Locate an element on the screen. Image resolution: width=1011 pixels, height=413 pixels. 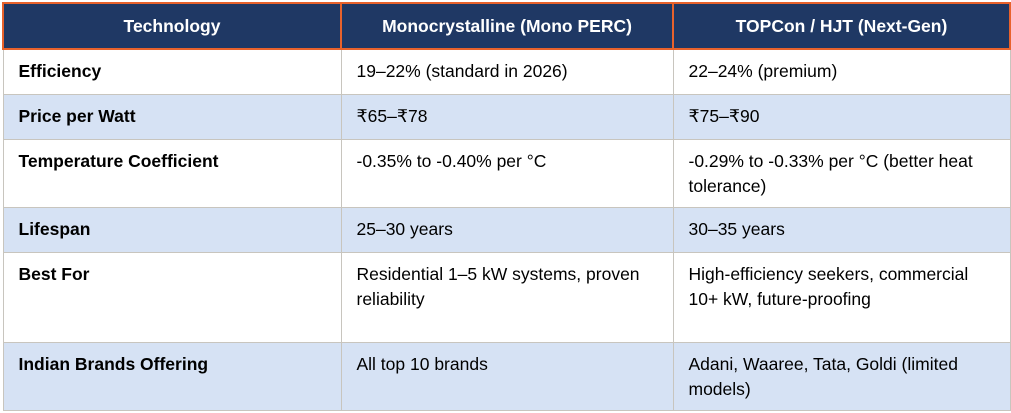
col-header-topcon-hjt: TOPCon / HJT (Next-Gen) is located at coordinates (841, 26).